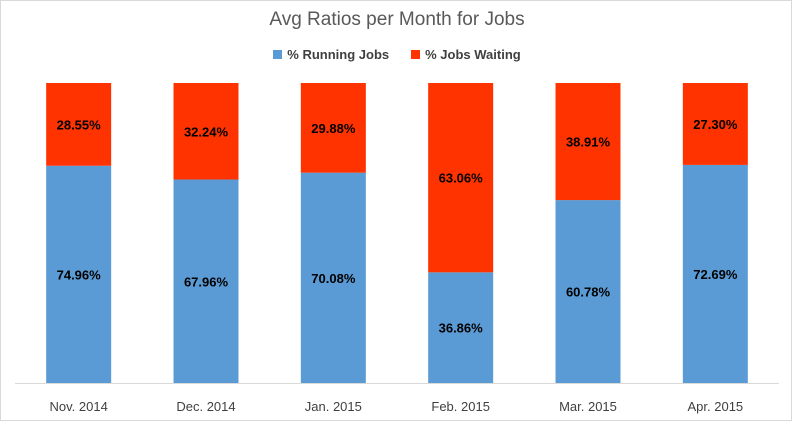  What do you see at coordinates (416, 54) in the screenshot?
I see `legend-swatch-waiting` at bounding box center [416, 54].